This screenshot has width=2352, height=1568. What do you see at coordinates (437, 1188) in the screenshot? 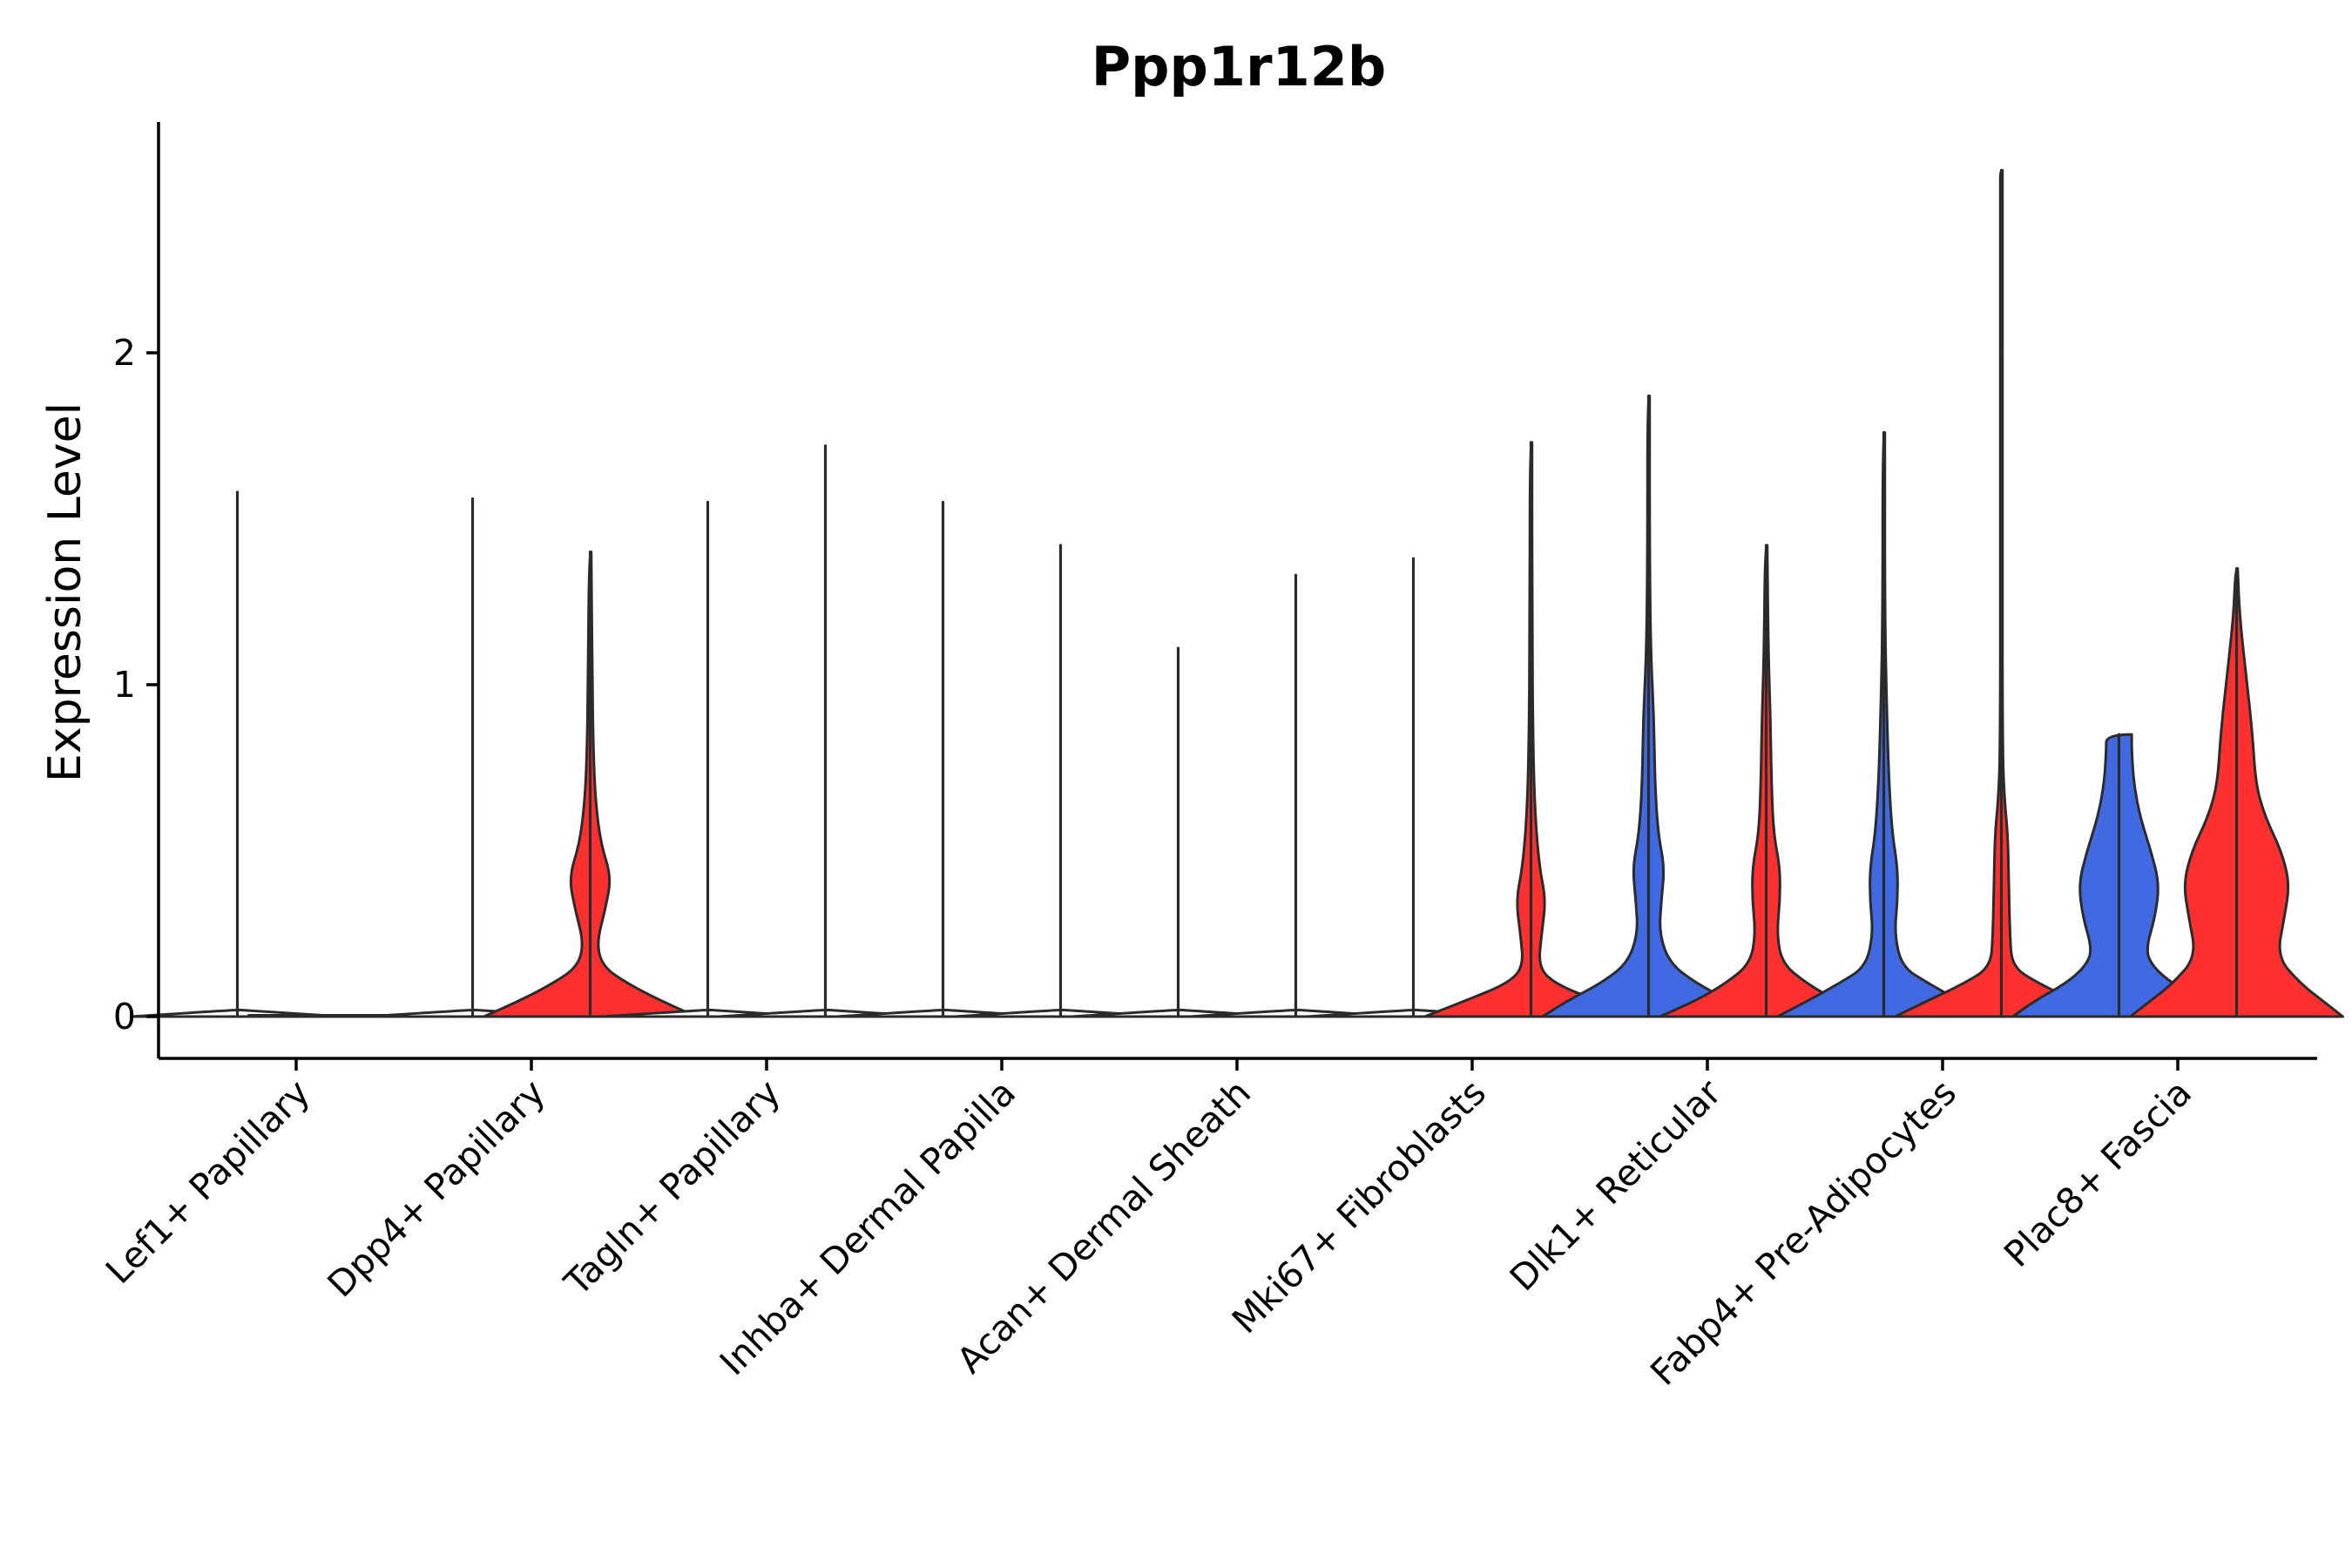
I see `x-tick-label-1: Dpp4+ Papillary` at bounding box center [437, 1188].